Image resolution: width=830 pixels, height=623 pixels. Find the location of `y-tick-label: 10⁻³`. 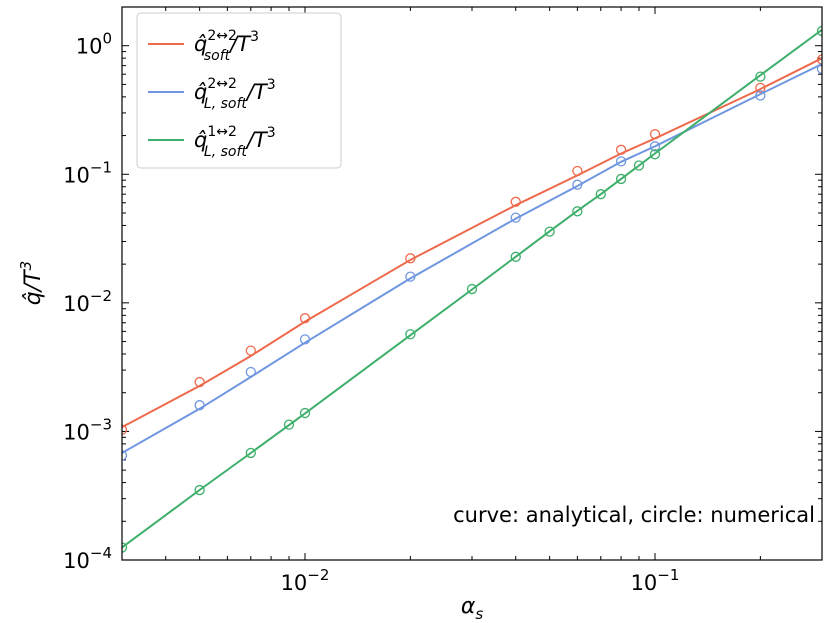

y-tick-label: 10⁻³ is located at coordinates (87, 429).